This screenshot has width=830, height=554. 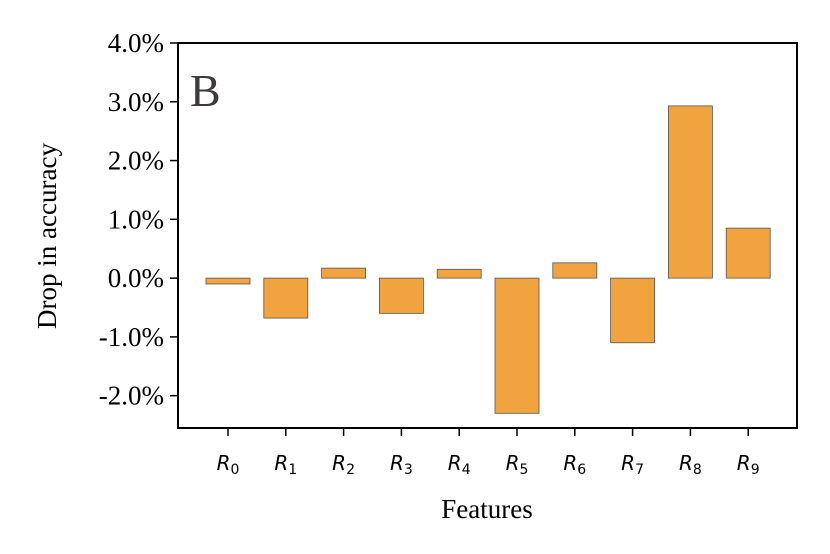 What do you see at coordinates (632, 464) in the screenshot?
I see `x-tick-label: R7` at bounding box center [632, 464].